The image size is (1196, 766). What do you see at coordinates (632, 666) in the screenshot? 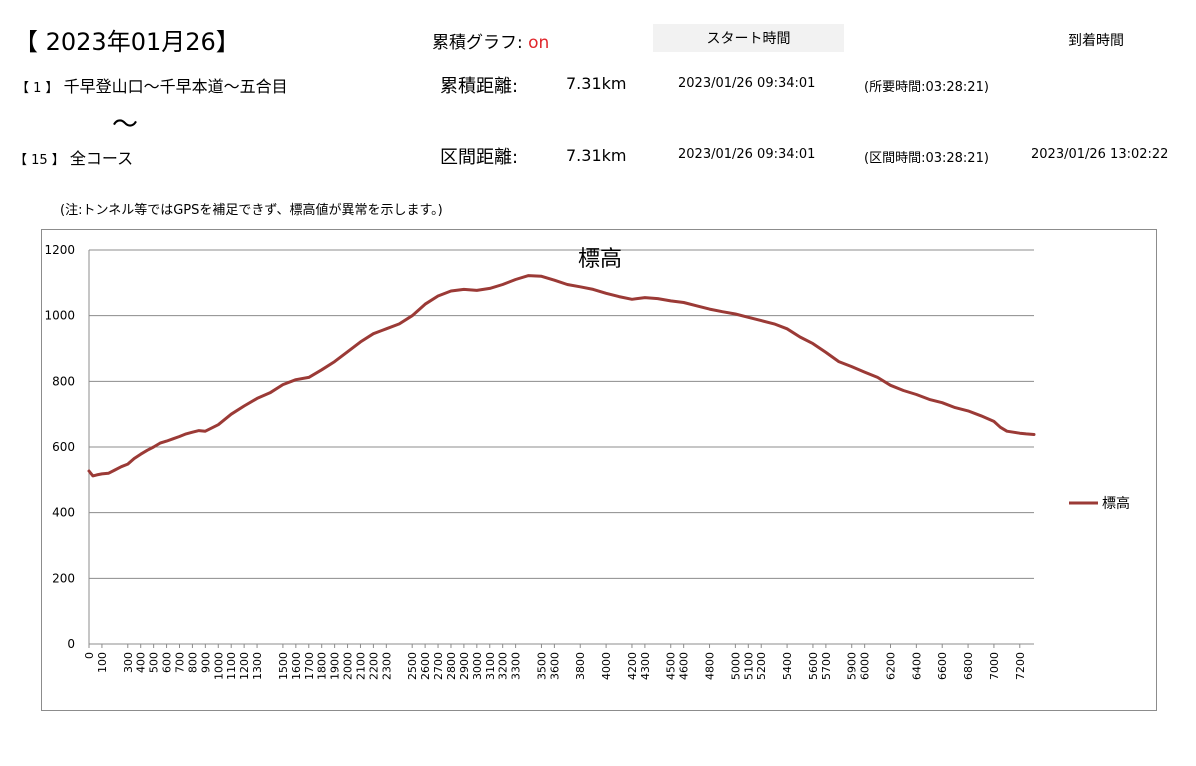
I see `x-tick-label: 4200` at bounding box center [632, 666].